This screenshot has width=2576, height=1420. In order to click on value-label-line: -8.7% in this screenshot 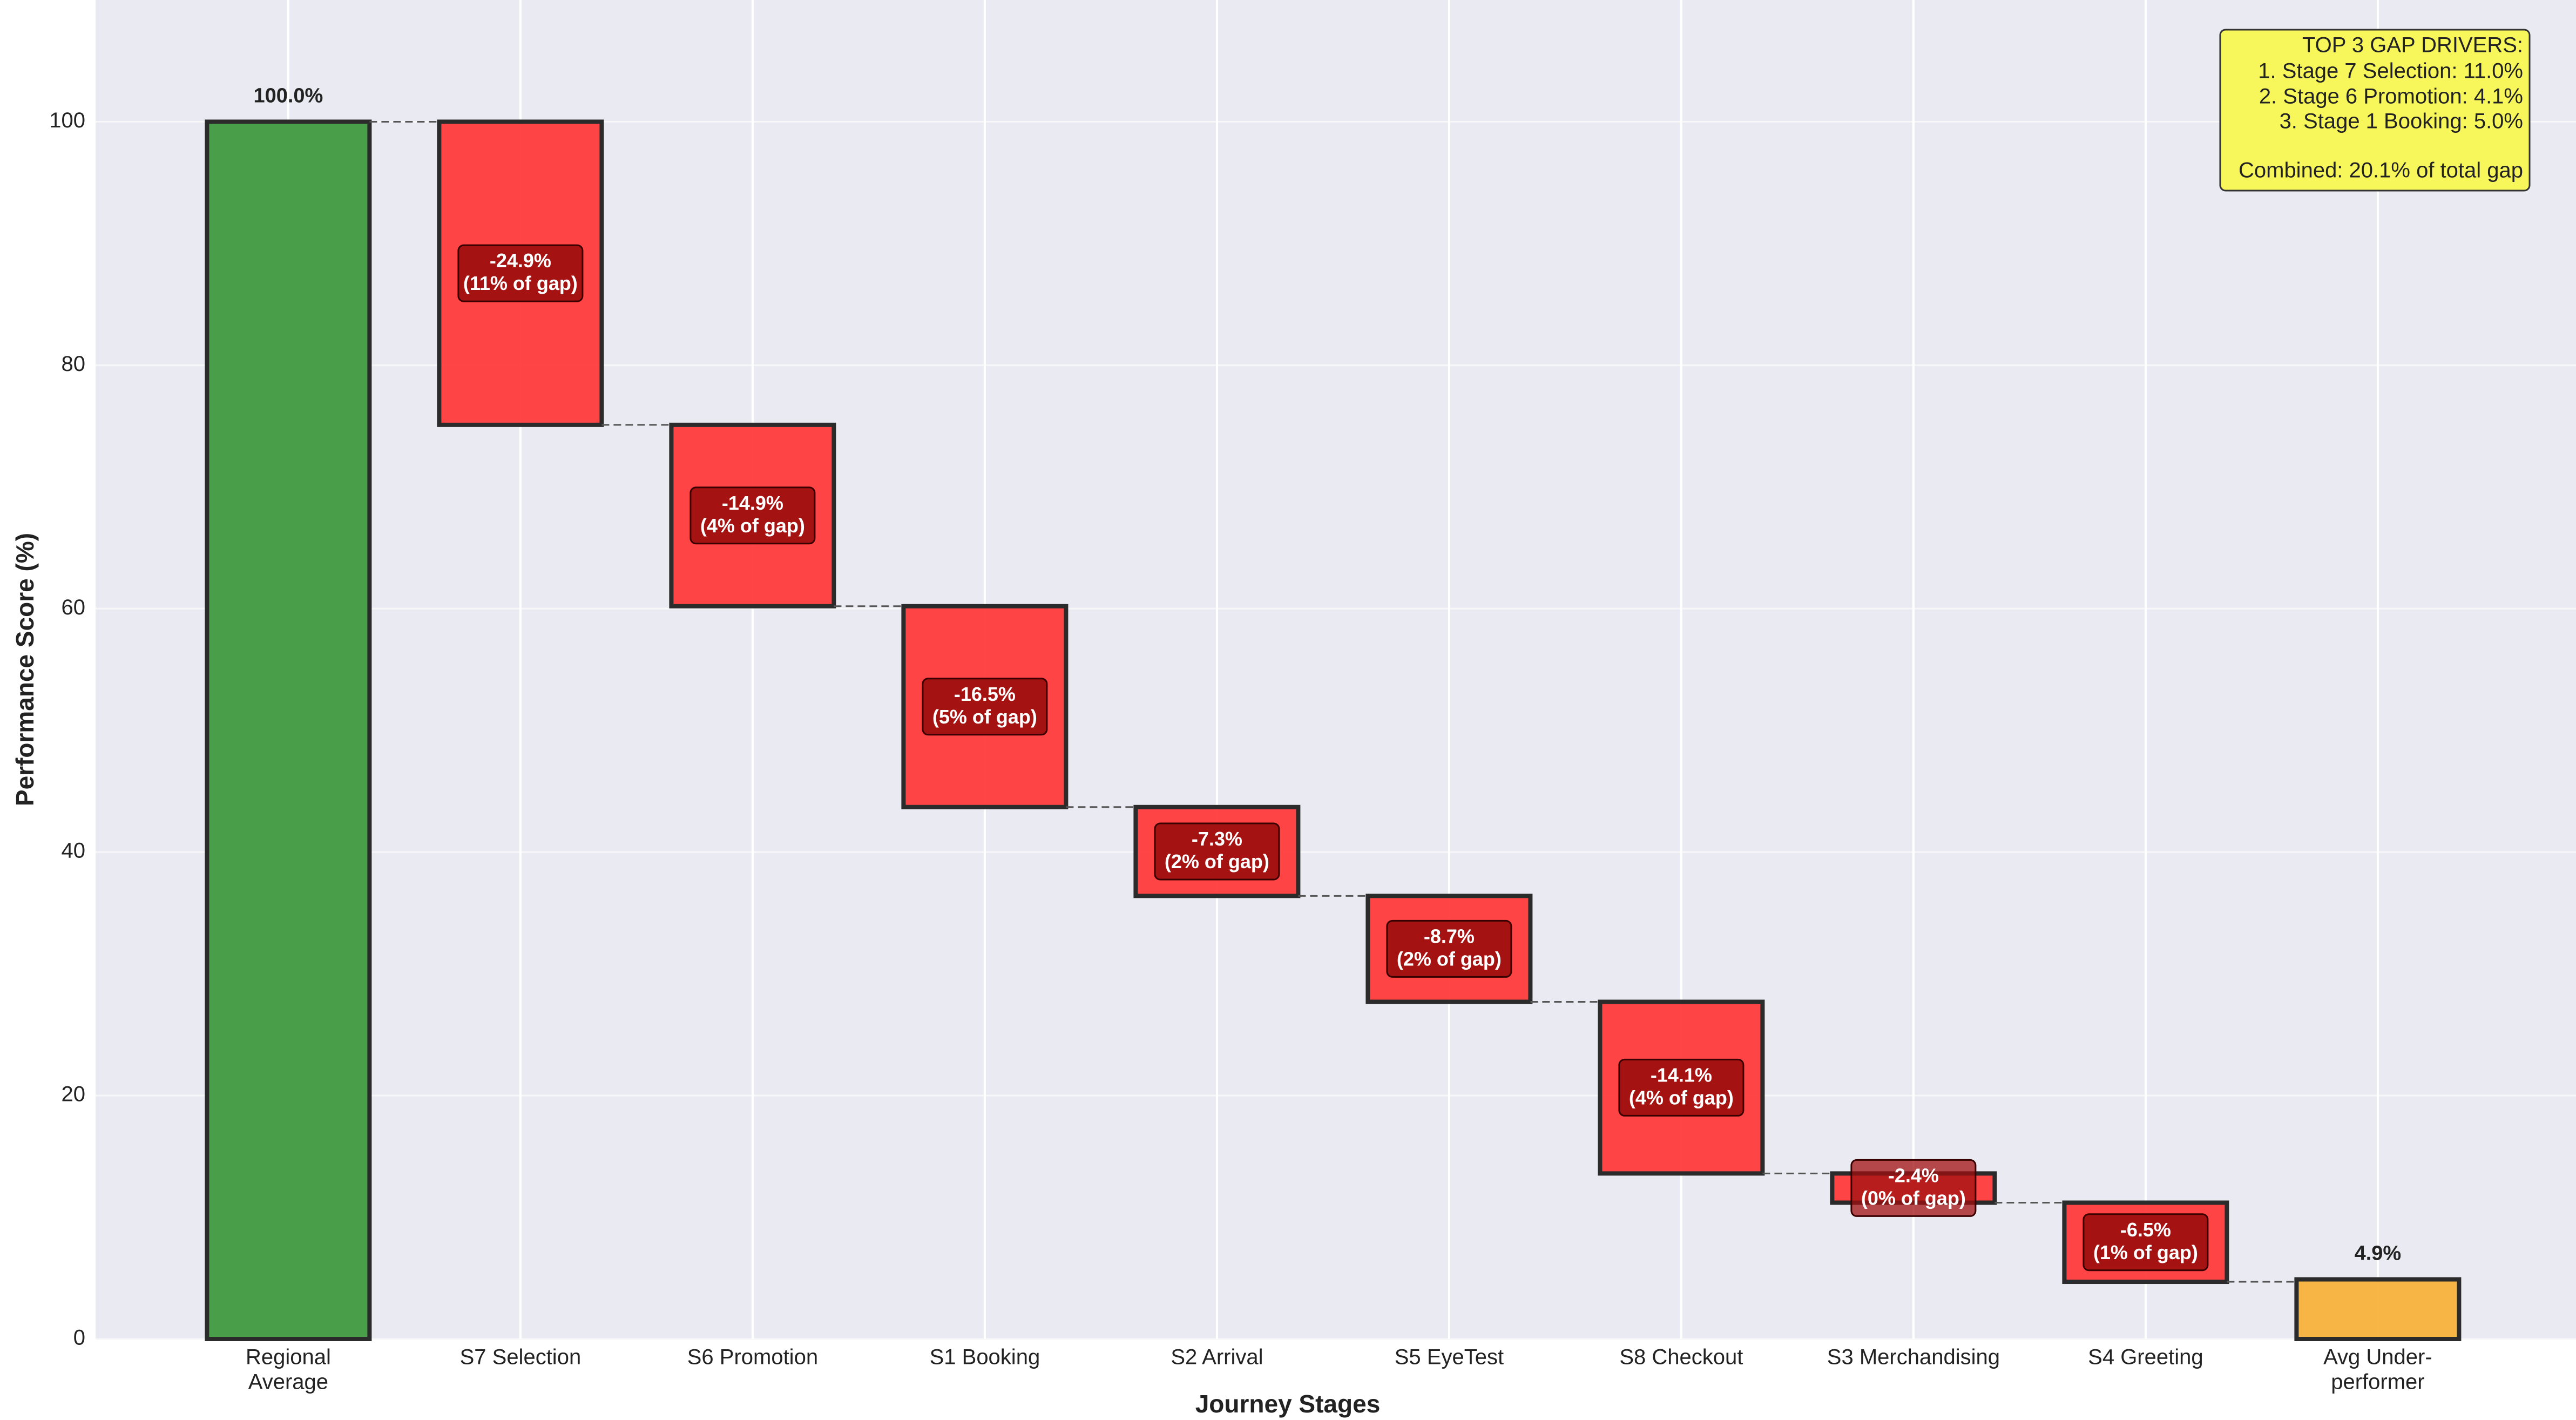, I will do `click(1449, 936)`.